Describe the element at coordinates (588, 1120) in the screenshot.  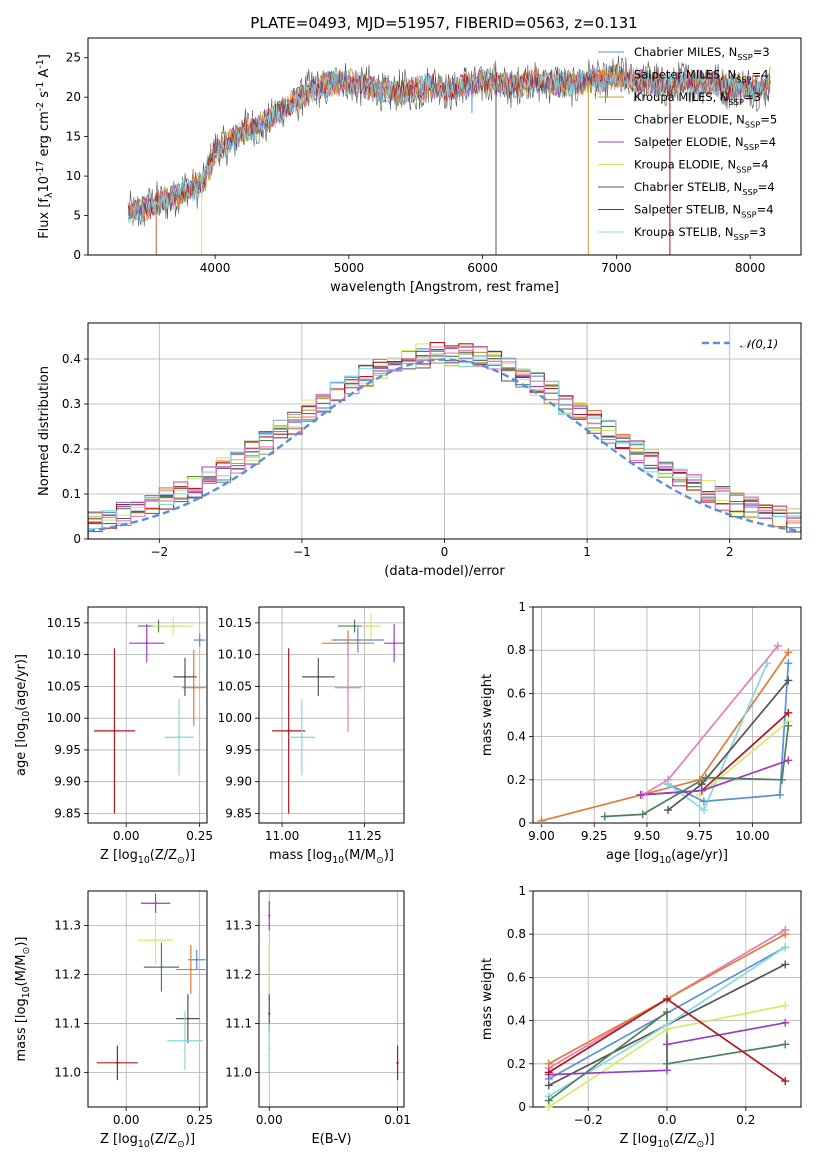
I see `x-tick-label: −0.2` at that location.